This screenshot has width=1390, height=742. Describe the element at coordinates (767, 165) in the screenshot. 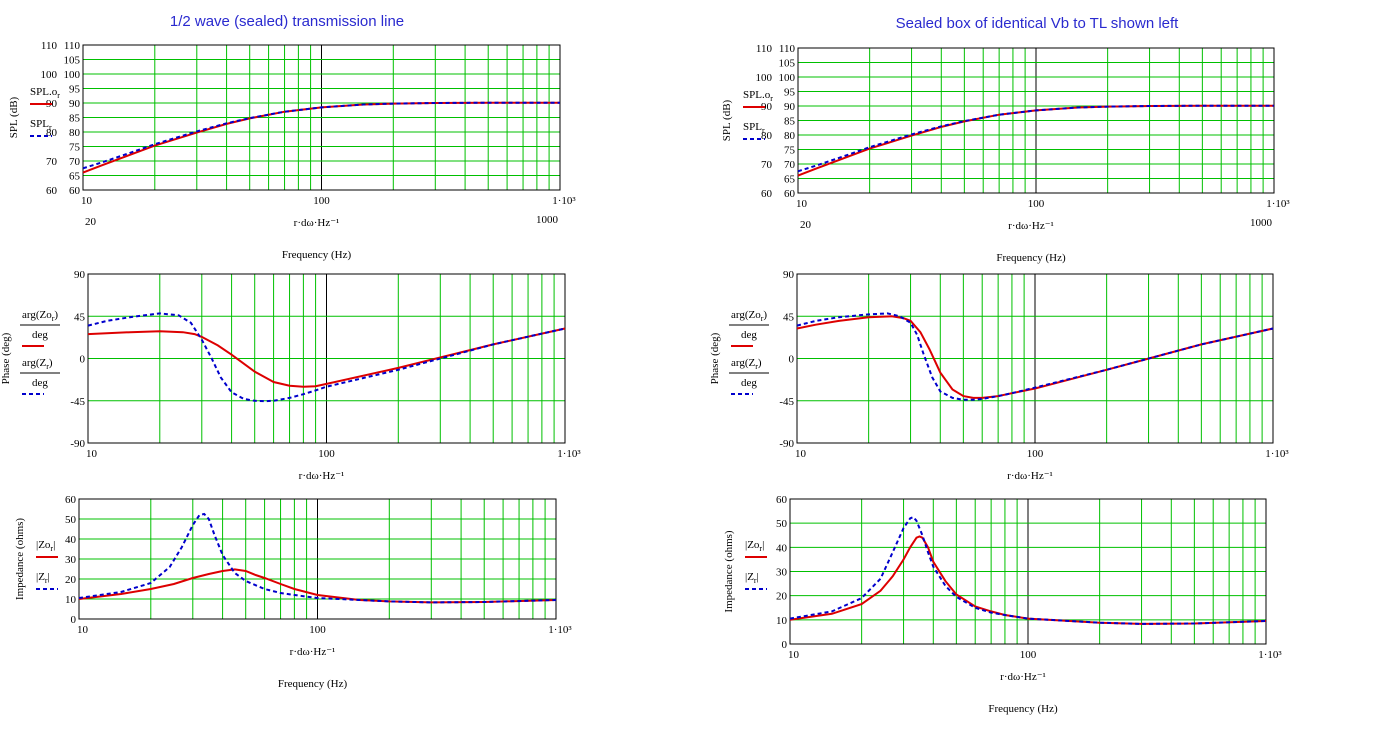

I see `y-secondary-tick-label: 70` at that location.